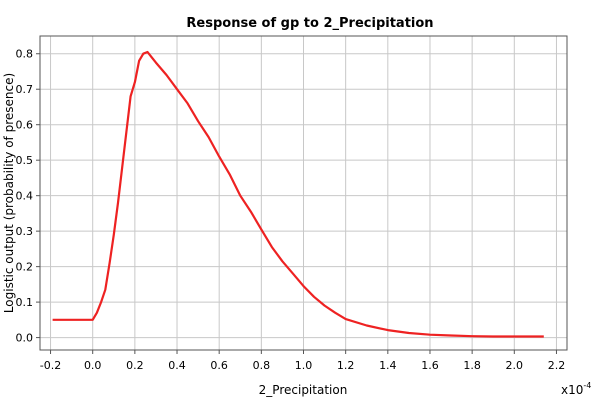 The width and height of the screenshot is (600, 400). I want to click on y-tick-label: 0.4, so click(25, 196).